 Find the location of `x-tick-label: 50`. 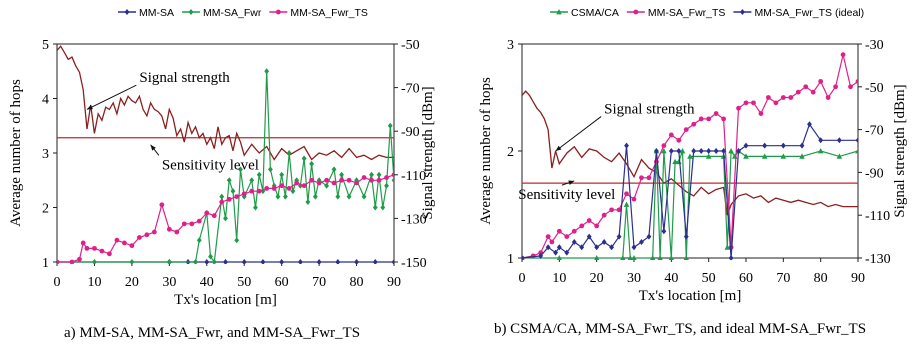

x-tick-label: 50 is located at coordinates (709, 278).